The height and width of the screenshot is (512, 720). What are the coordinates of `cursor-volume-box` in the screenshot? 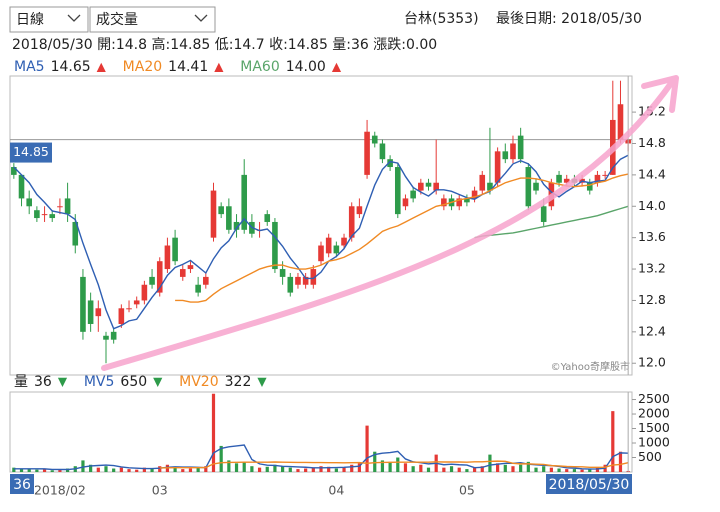 It's located at (22, 484).